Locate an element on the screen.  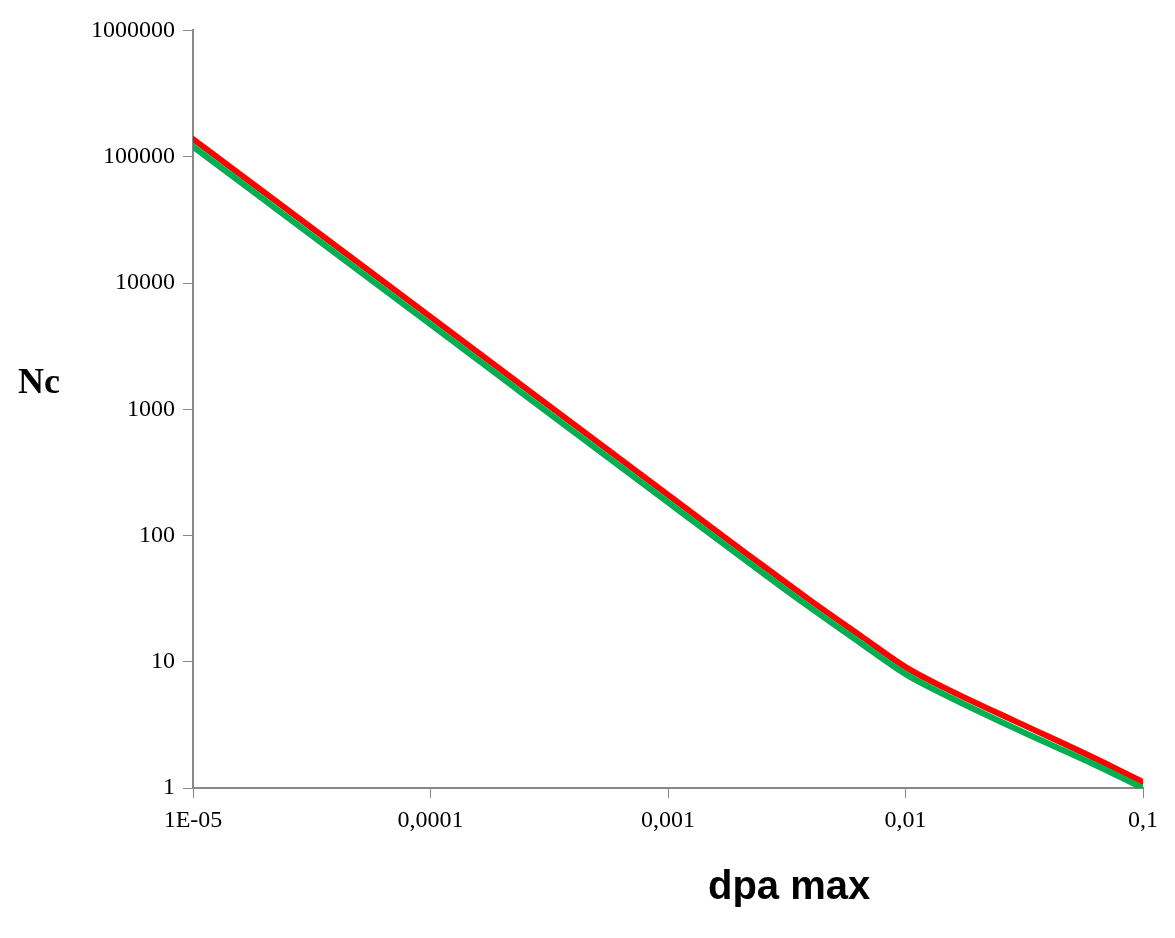
x-tick-label: 1E-05 is located at coordinates (193, 818).